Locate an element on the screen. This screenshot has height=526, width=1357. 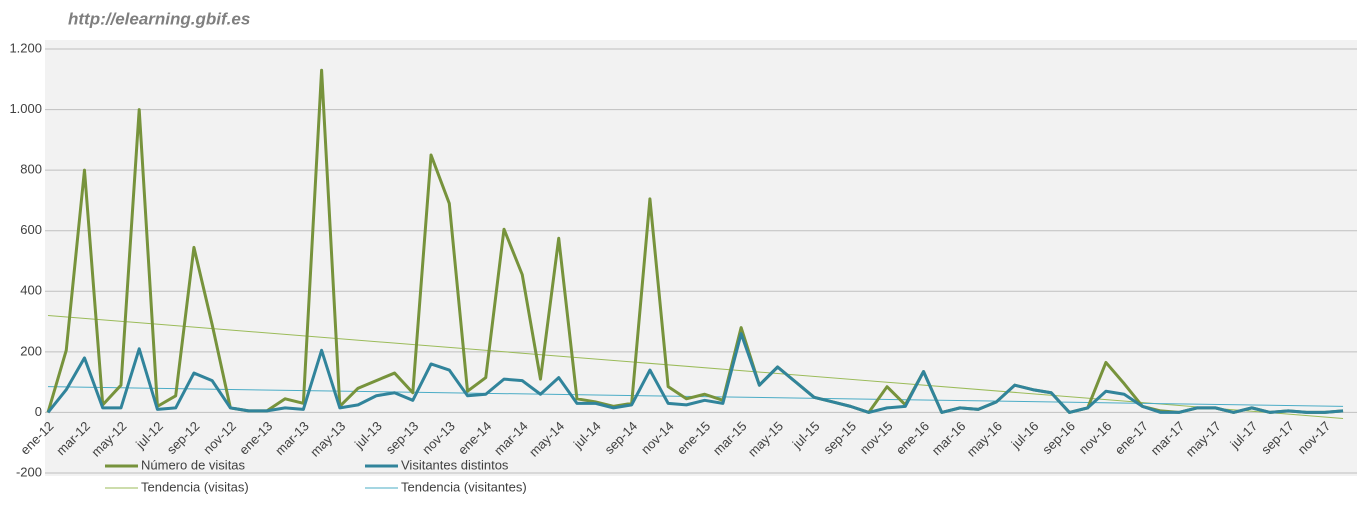
y-tick-label: 200 is located at coordinates (31, 350).